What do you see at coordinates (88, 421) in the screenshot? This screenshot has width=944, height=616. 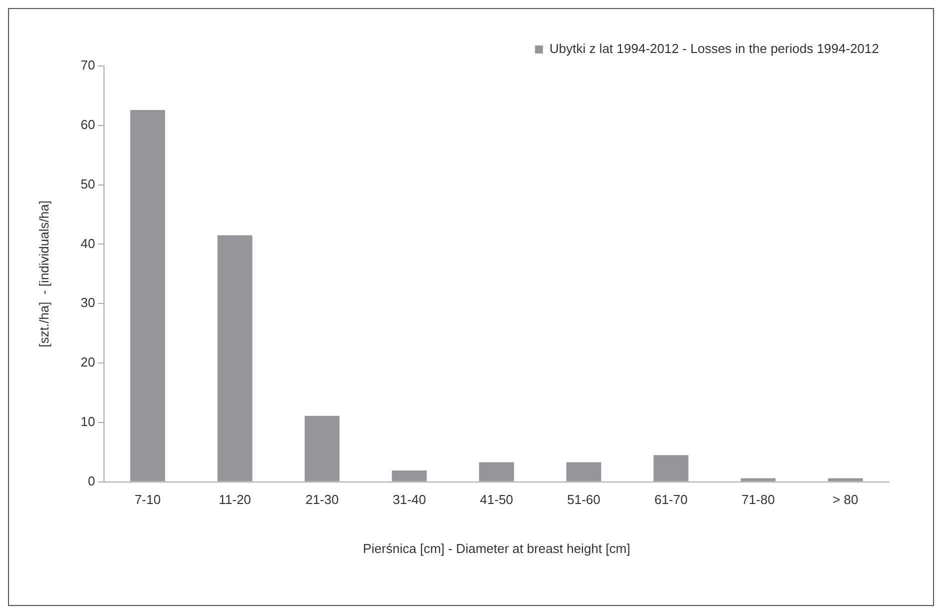 I see `y-tick-label: 10` at bounding box center [88, 421].